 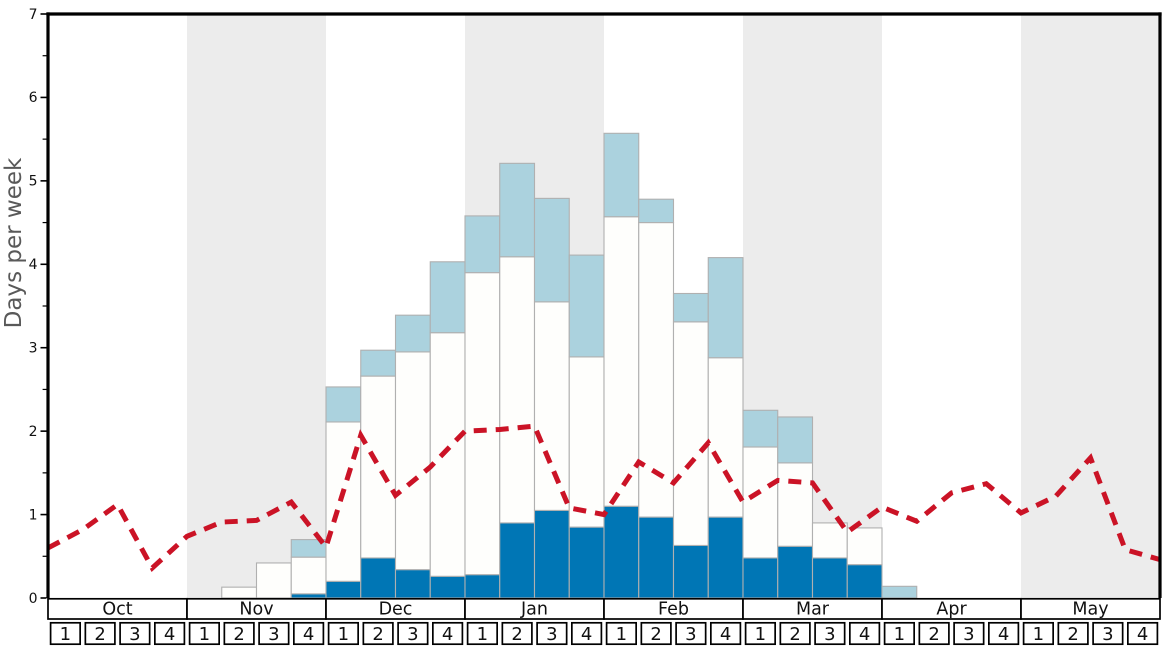 I want to click on month-label: May, so click(x=1090, y=610).